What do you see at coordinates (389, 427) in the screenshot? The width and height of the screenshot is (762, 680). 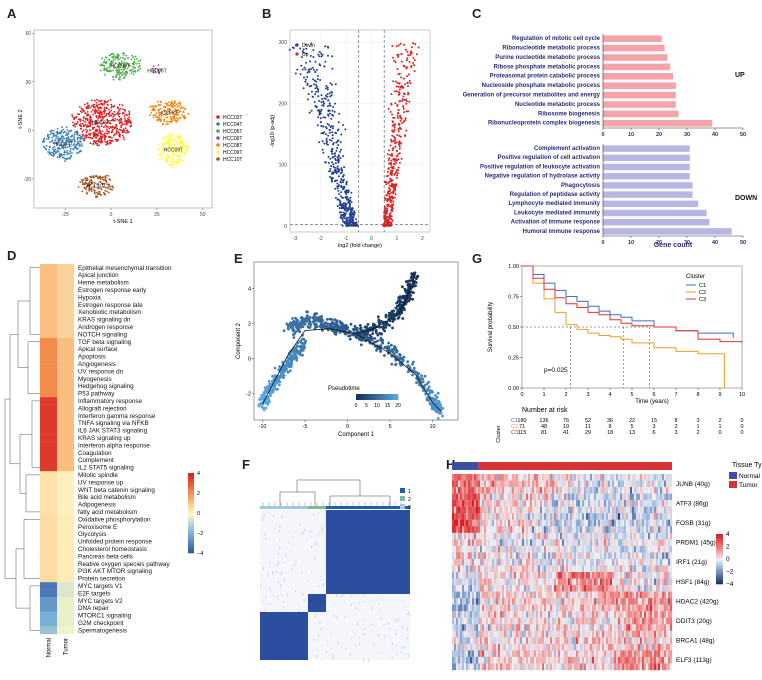 I see `x-tick-label: 5` at bounding box center [389, 427].